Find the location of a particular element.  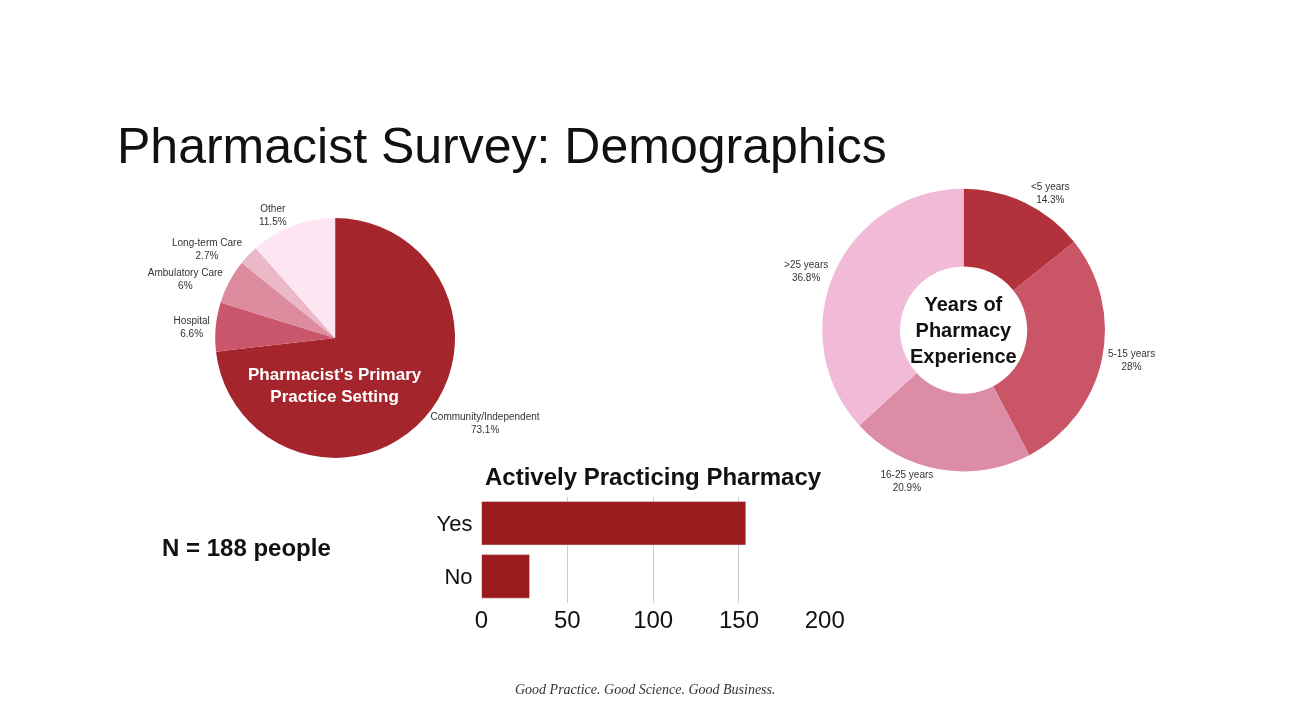

text: Pharmacist's Primary Practice Setting is located at coordinates (335, 386).